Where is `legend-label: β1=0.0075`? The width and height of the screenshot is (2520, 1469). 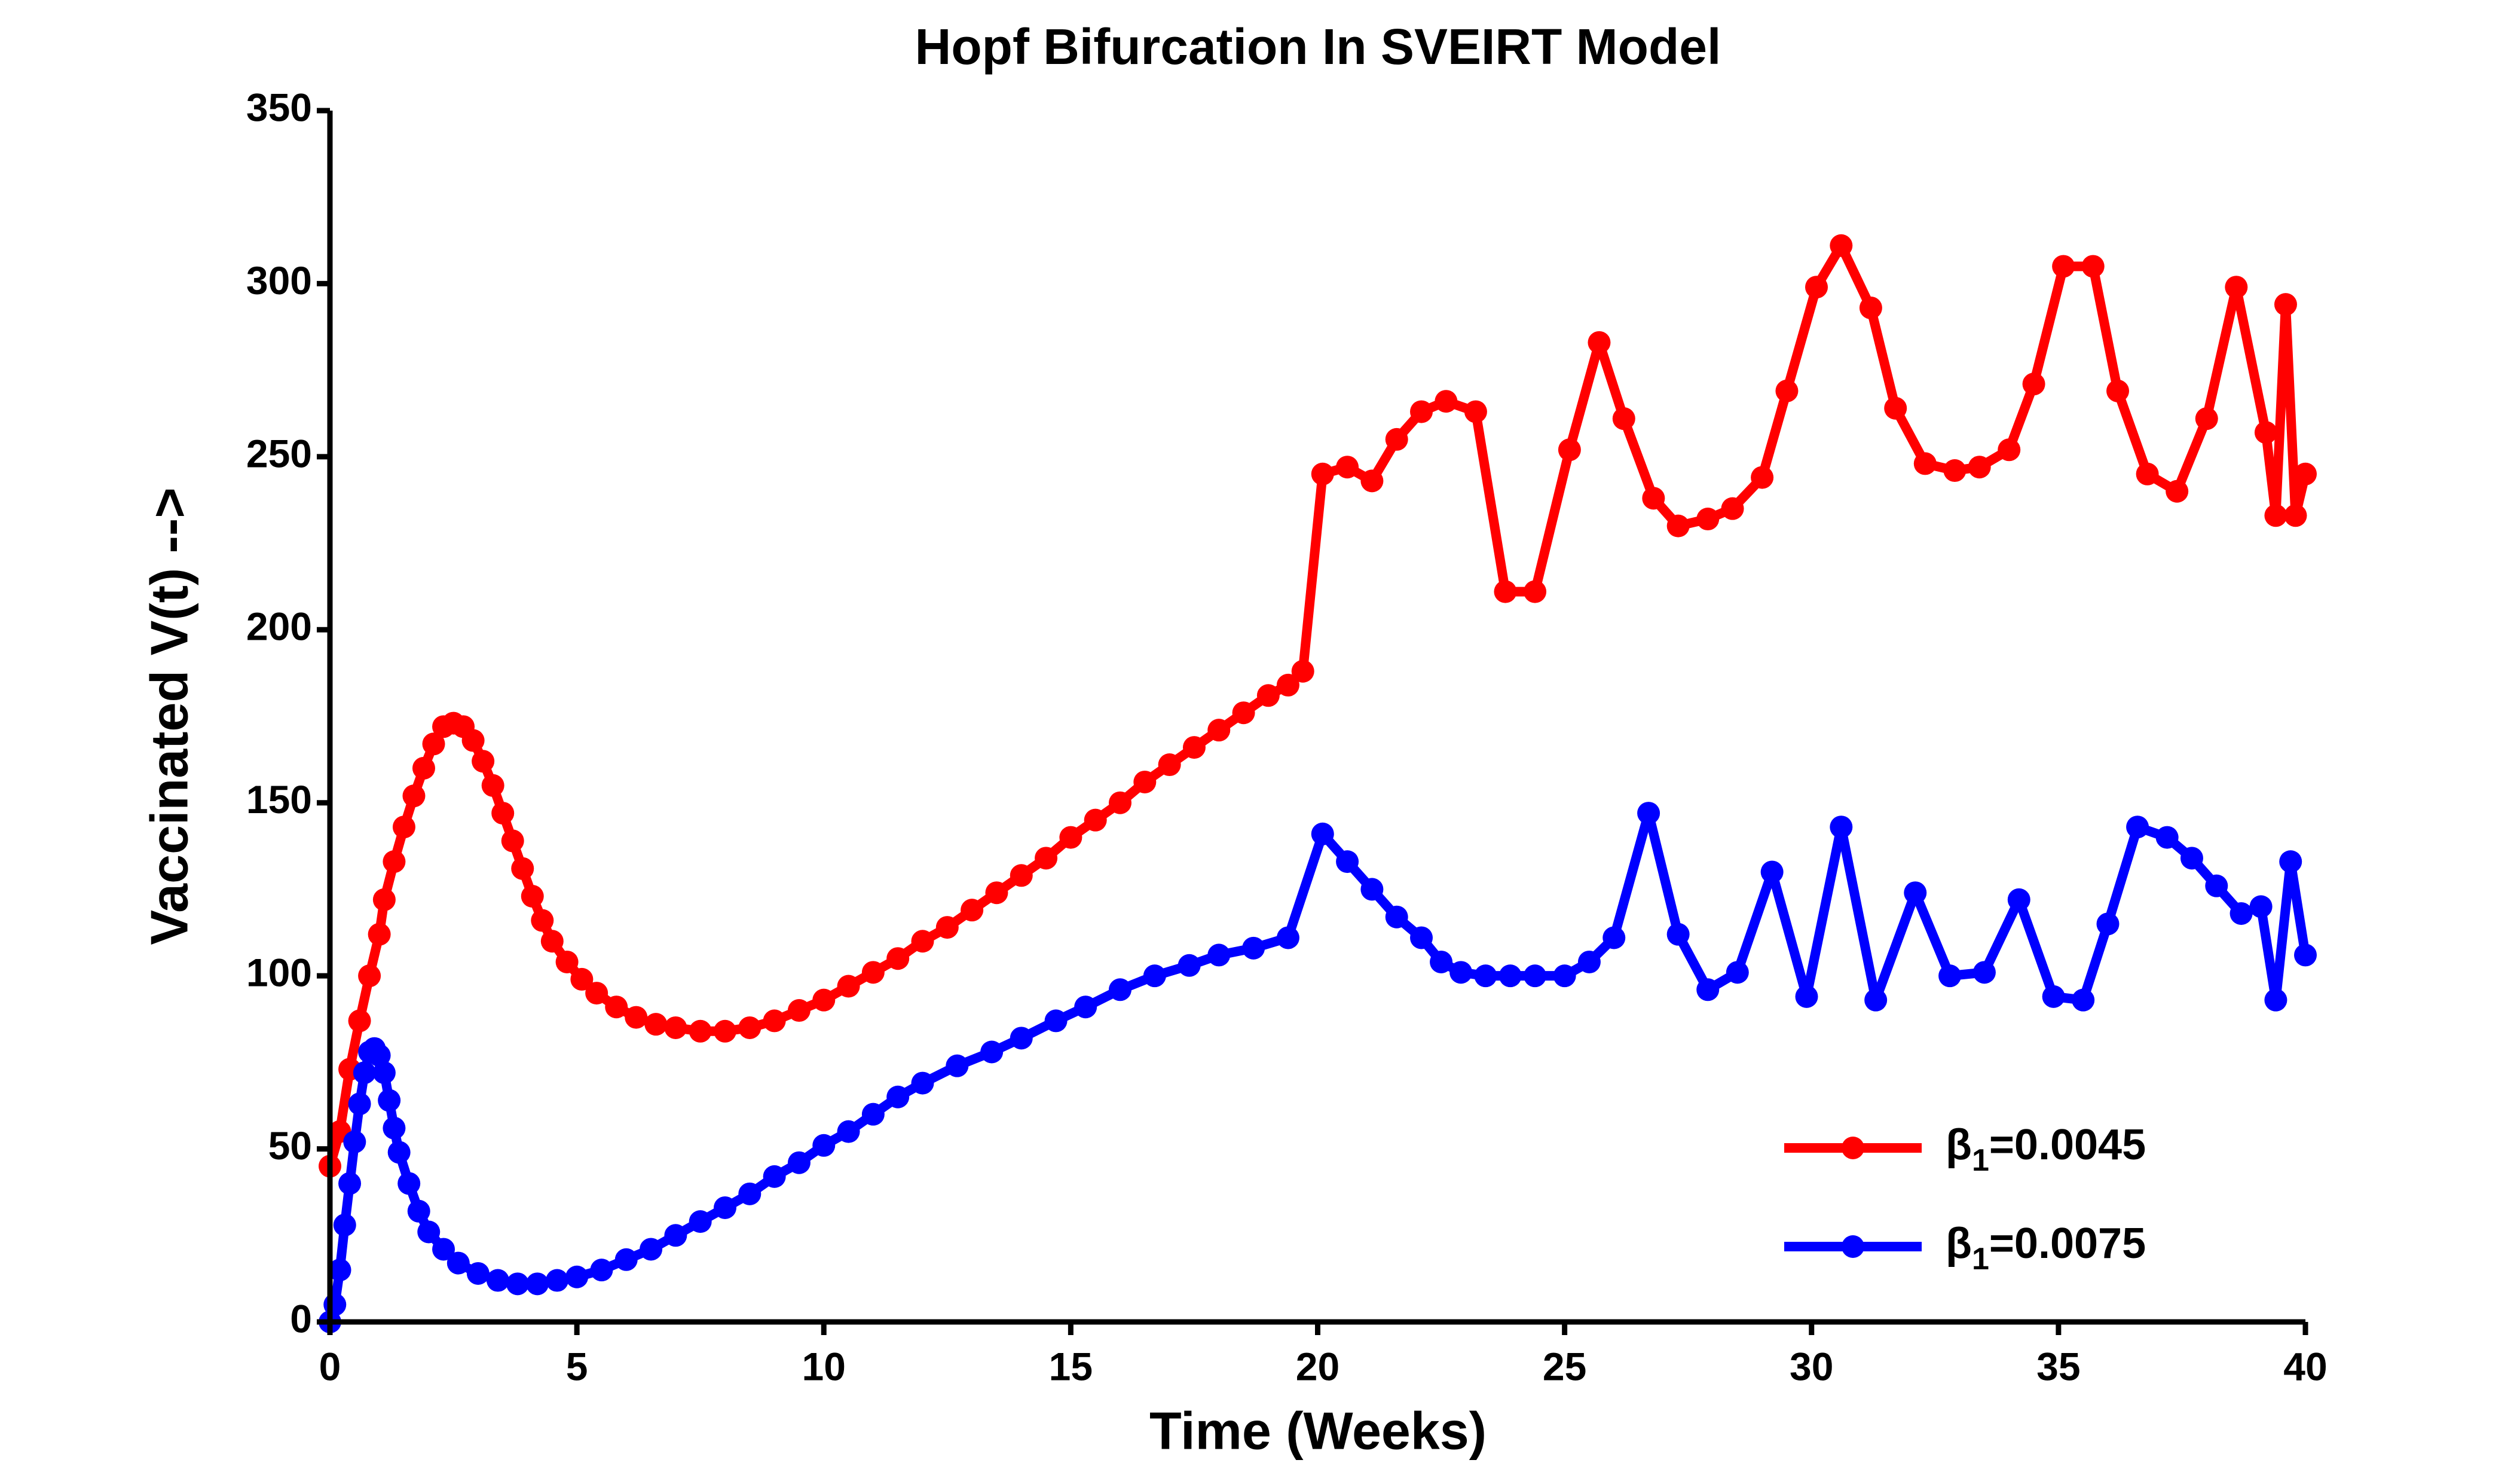 legend-label: β1=0.0075 is located at coordinates (2046, 1248).